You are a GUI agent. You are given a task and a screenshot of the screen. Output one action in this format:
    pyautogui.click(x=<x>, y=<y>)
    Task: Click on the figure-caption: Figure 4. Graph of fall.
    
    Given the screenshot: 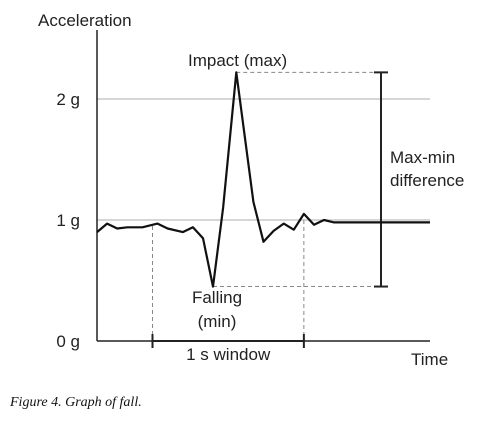 What is the action you would take?
    pyautogui.click(x=76, y=403)
    